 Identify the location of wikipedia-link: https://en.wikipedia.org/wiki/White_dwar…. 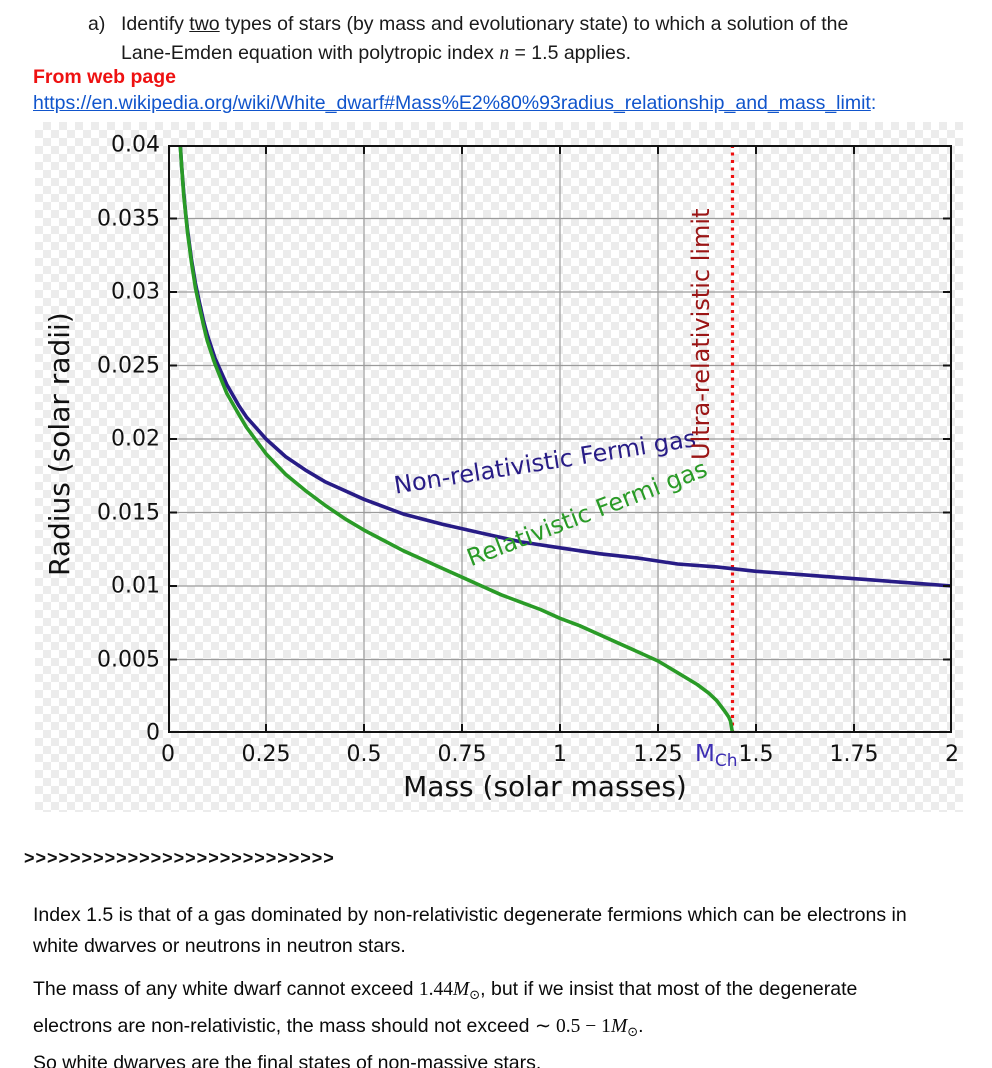
(452, 103).